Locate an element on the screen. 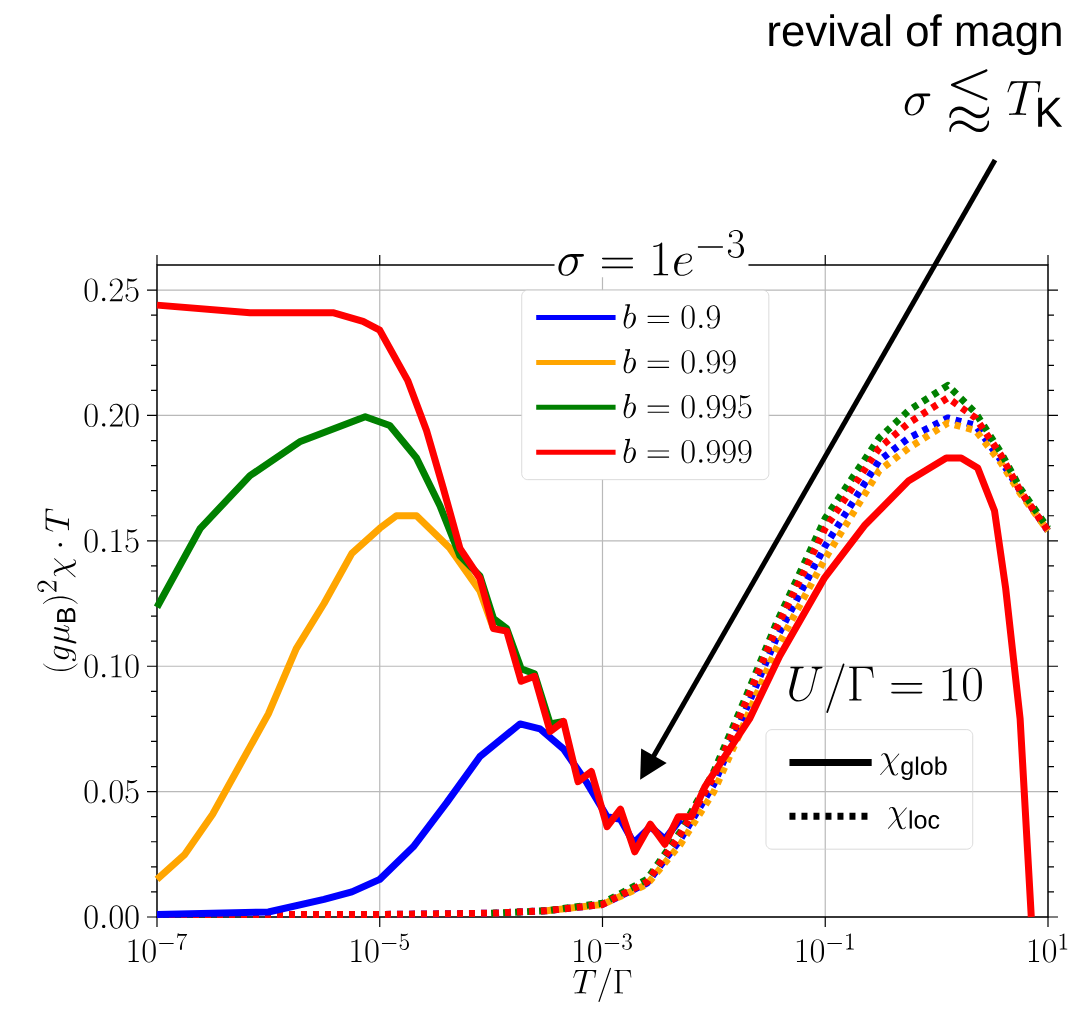  y-tick-label: $0.20$ is located at coordinates (111, 415).